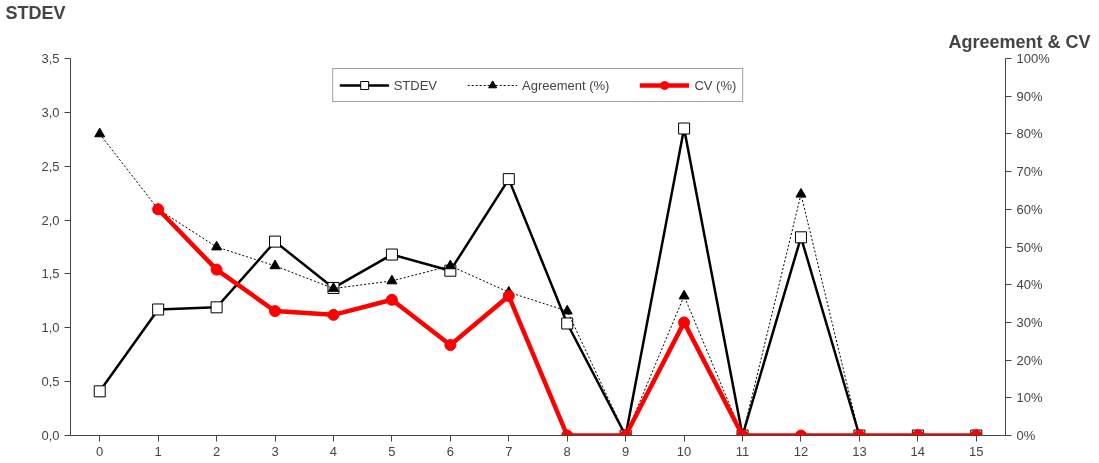  Describe the element at coordinates (1029, 134) in the screenshot. I see `y2-tick-label: 80%` at that location.